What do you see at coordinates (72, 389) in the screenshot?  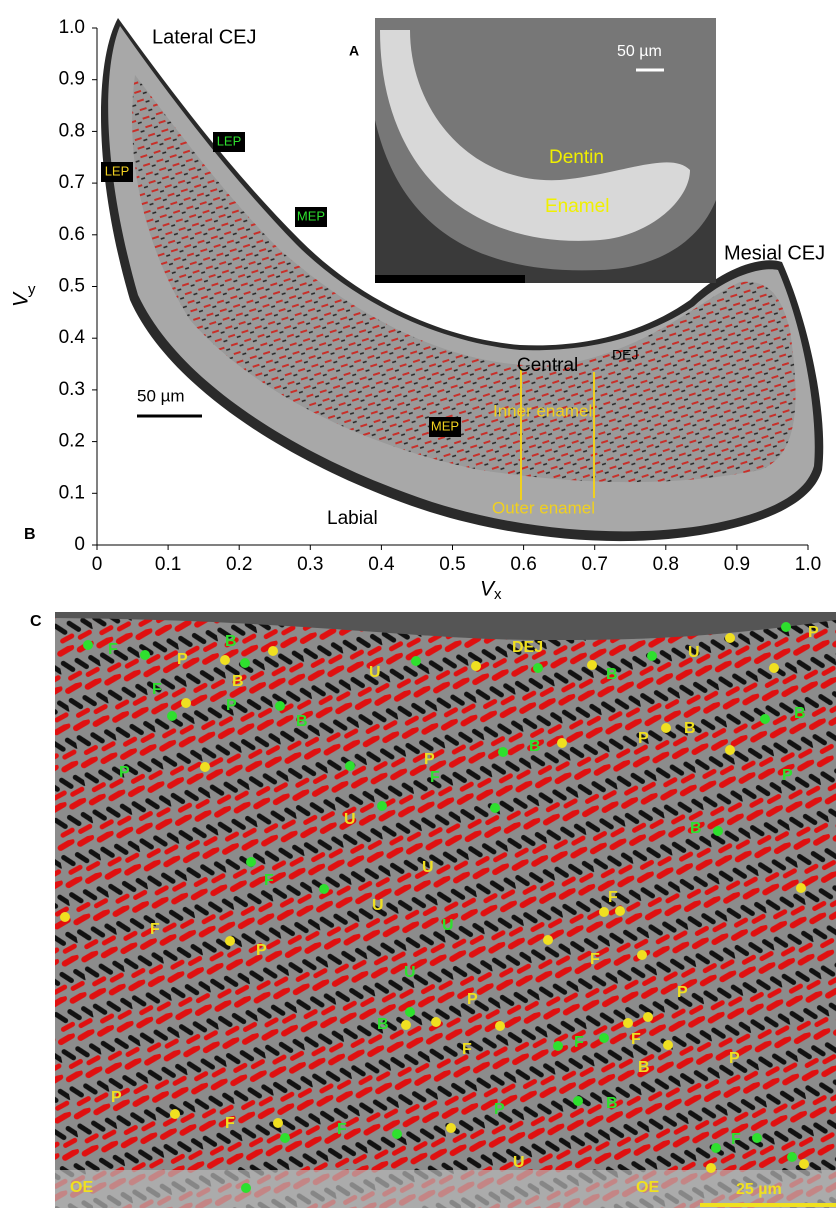 I see `y-tick-label: 0.3` at bounding box center [72, 389].